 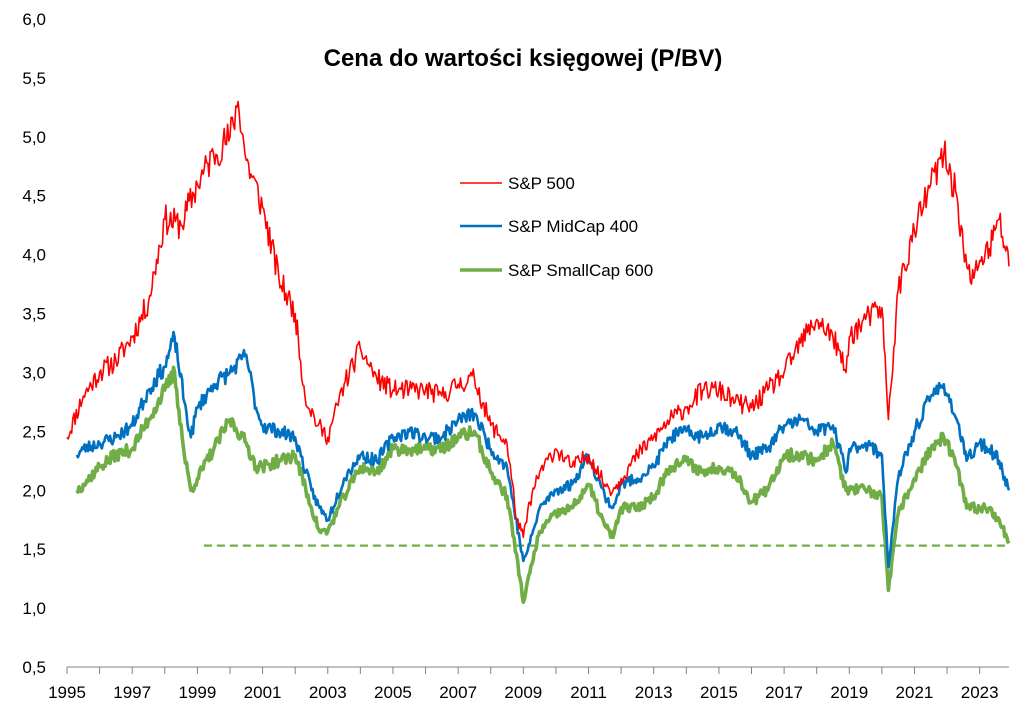 What do you see at coordinates (588, 692) in the screenshot?
I see `x-tick-label: 2011` at bounding box center [588, 692].